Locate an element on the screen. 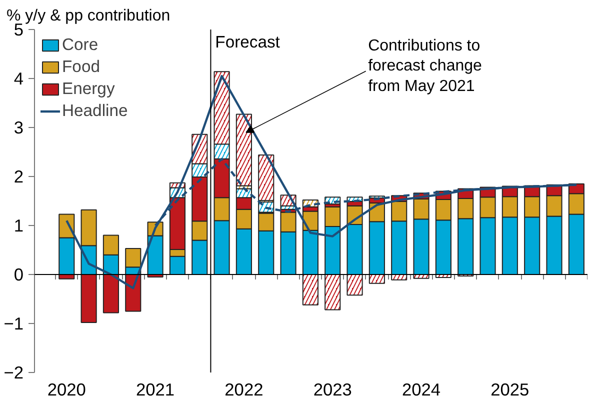 This screenshot has width=589, height=400. legend-label: Energy is located at coordinates (88, 89).